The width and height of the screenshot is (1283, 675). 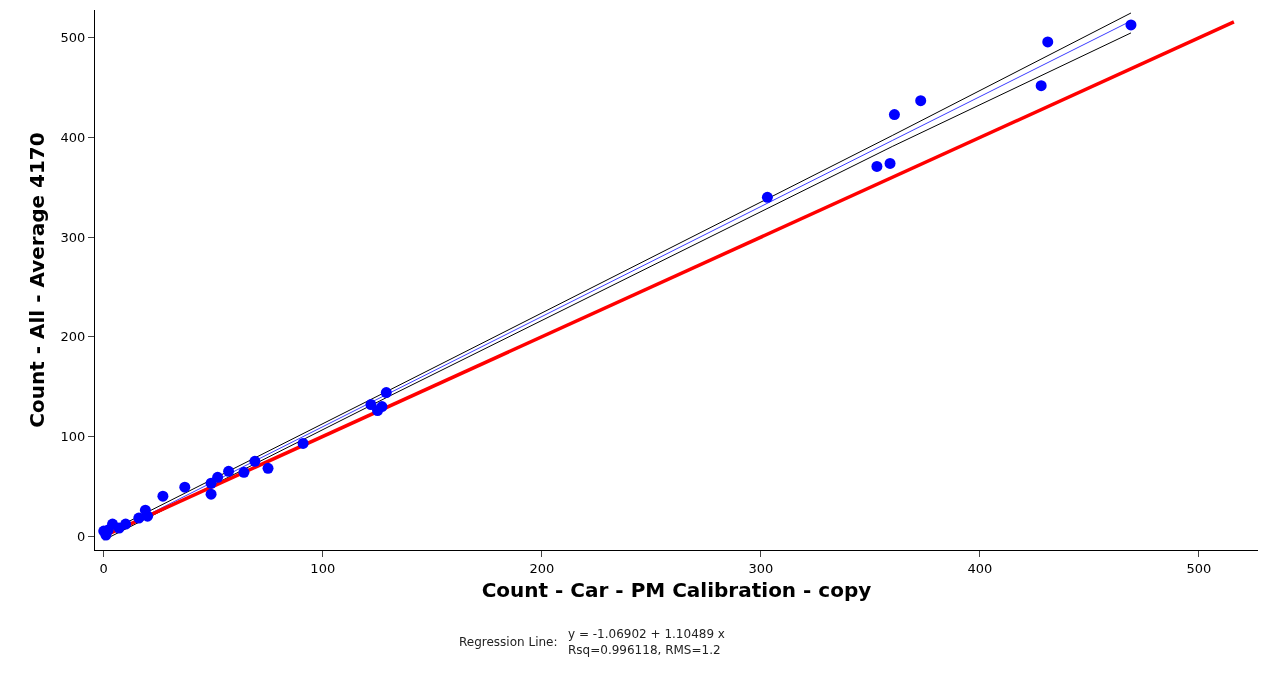 What do you see at coordinates (37, 280) in the screenshot?
I see `y-axis-title: Count - All - Average 4170` at bounding box center [37, 280].